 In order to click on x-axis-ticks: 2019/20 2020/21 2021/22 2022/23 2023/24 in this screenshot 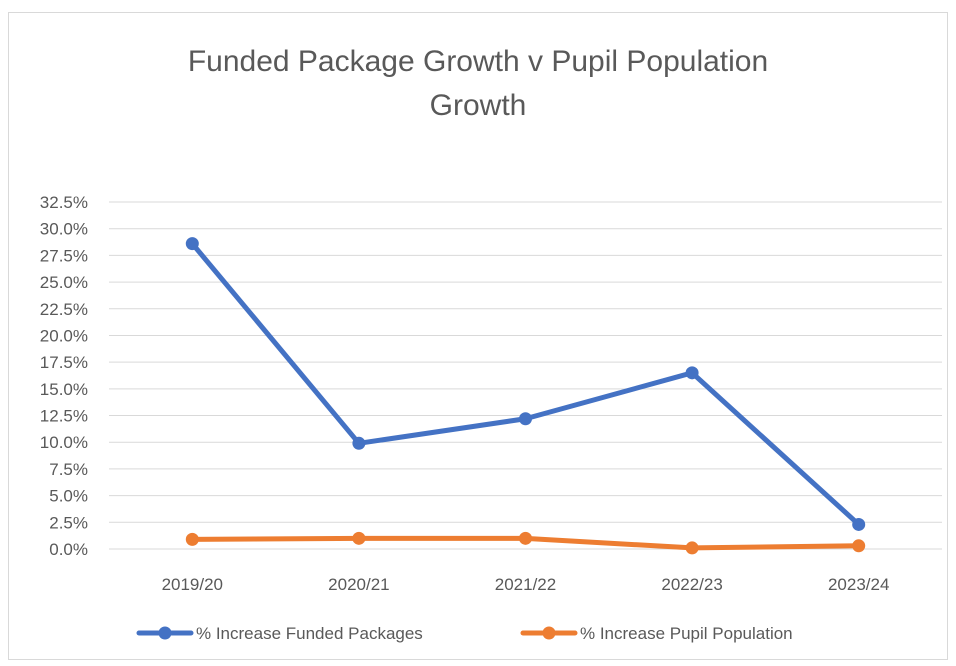, I will do `click(526, 584)`.